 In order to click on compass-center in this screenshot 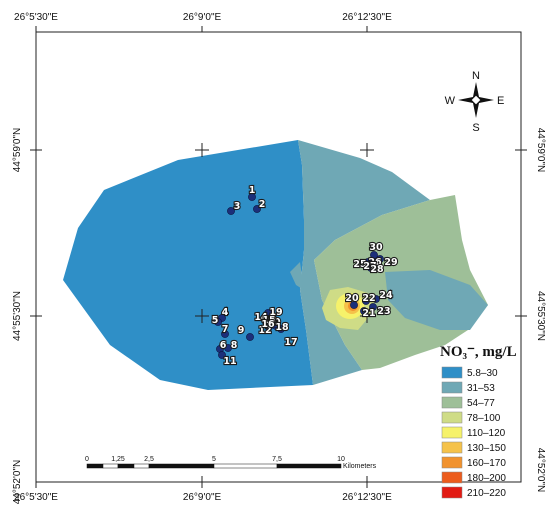, I will do `click(476, 100)`.